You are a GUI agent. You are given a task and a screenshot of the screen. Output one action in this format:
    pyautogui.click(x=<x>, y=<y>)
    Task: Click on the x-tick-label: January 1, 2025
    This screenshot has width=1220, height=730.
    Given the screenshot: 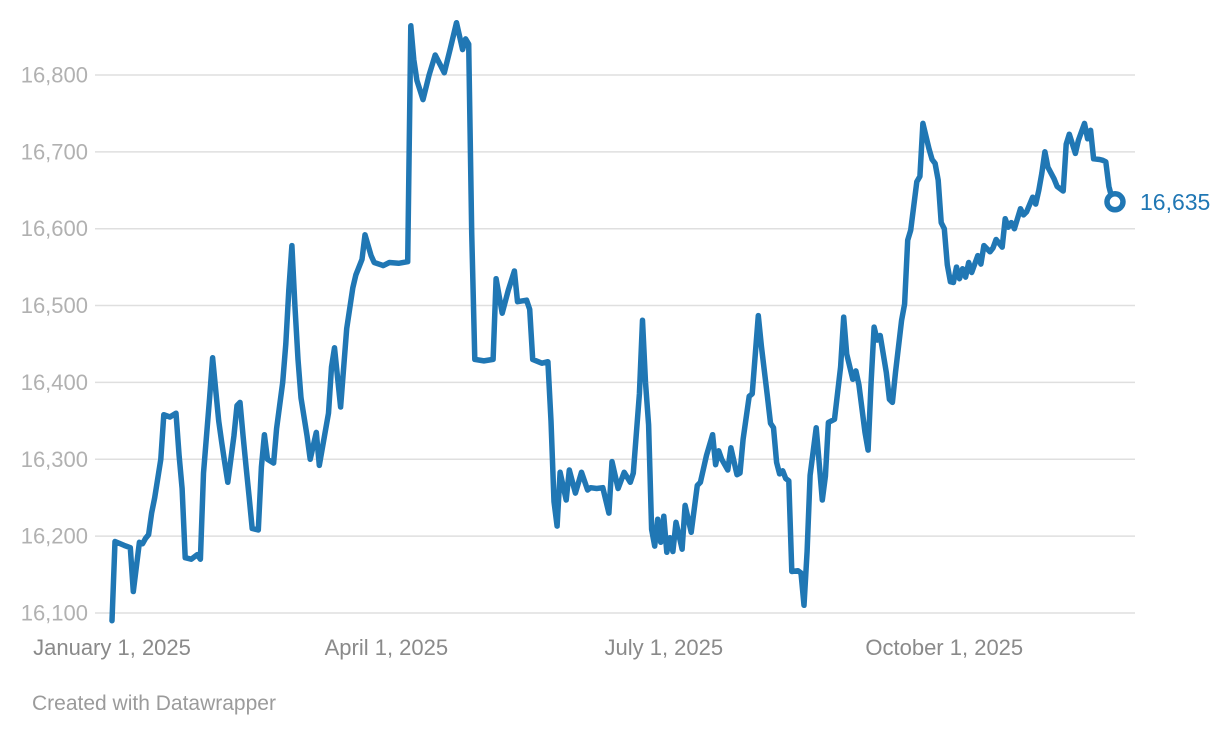 What is the action you would take?
    pyautogui.click(x=112, y=647)
    